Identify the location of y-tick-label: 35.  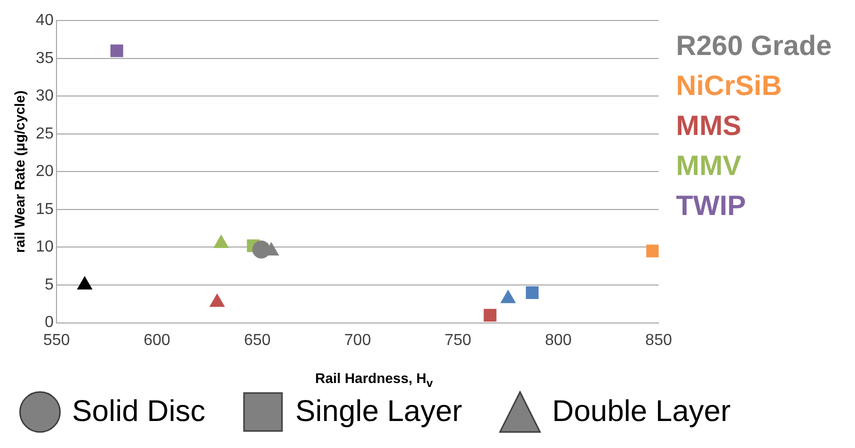
(45, 58).